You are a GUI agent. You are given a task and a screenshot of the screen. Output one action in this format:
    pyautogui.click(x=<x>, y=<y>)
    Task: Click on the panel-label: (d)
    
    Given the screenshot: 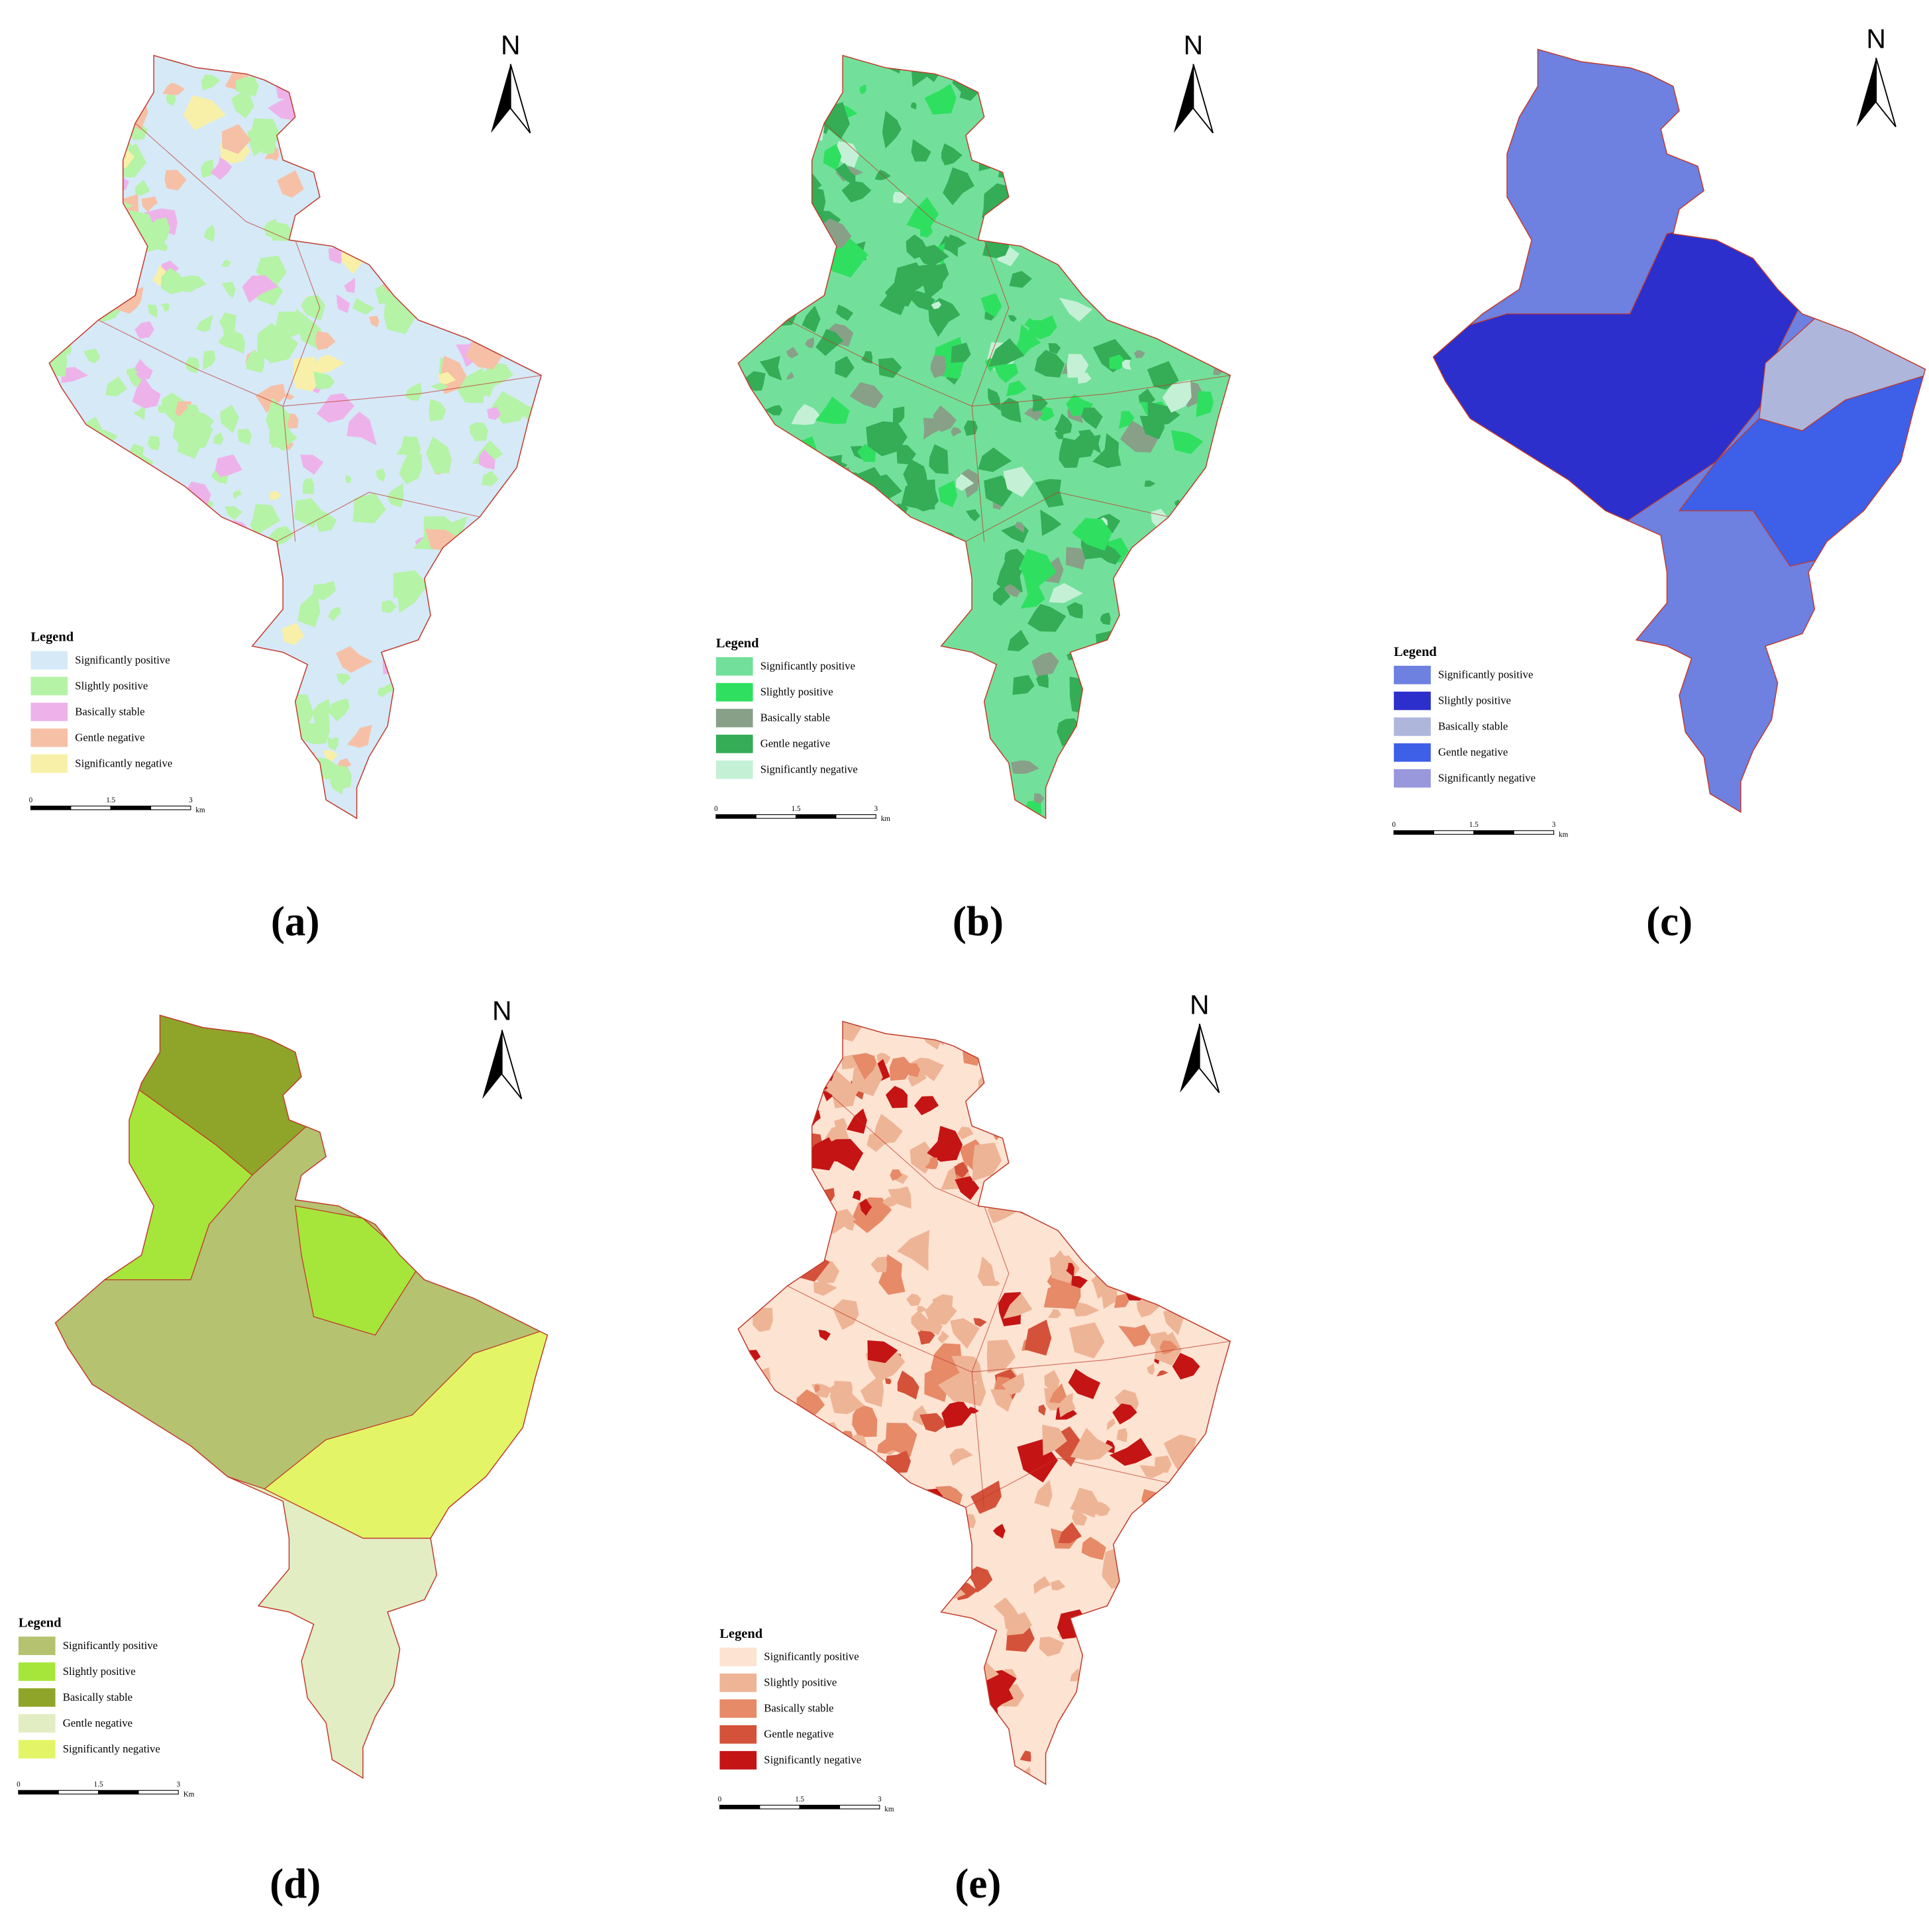 What is the action you would take?
    pyautogui.click(x=295, y=1884)
    